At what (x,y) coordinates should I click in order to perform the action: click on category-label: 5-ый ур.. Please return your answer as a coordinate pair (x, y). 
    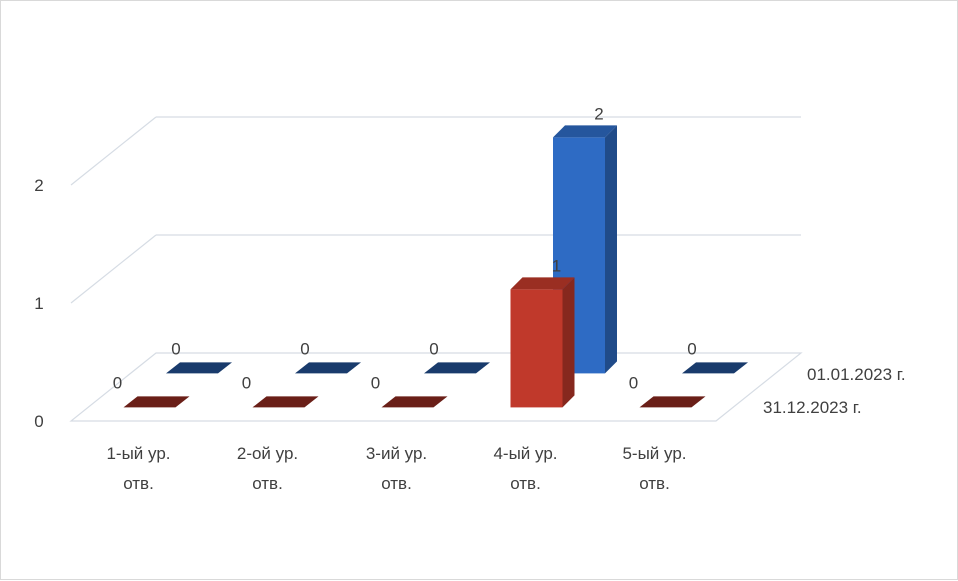
    Looking at the image, I should click on (654, 453).